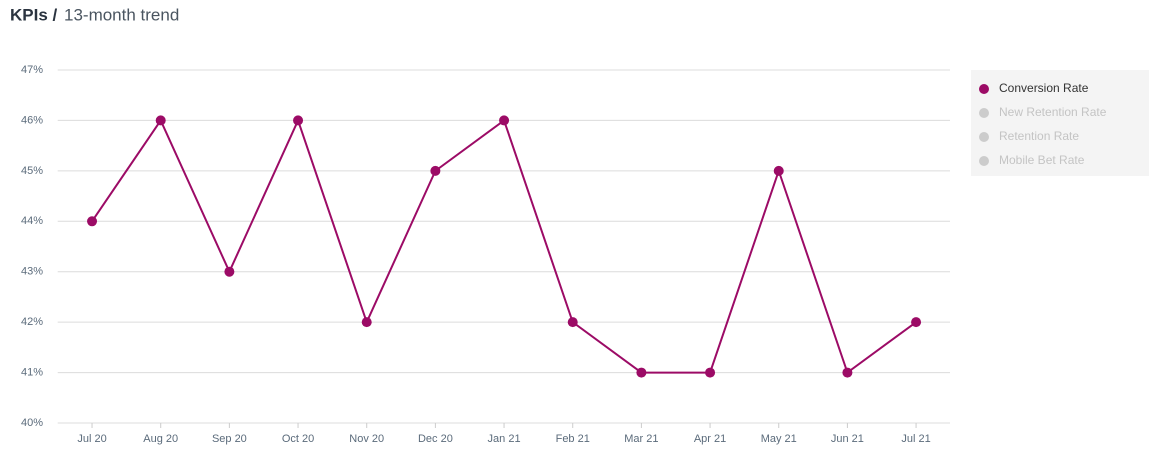 The height and width of the screenshot is (465, 1156). Describe the element at coordinates (573, 439) in the screenshot. I see `x-tick-label: Feb 21` at that location.